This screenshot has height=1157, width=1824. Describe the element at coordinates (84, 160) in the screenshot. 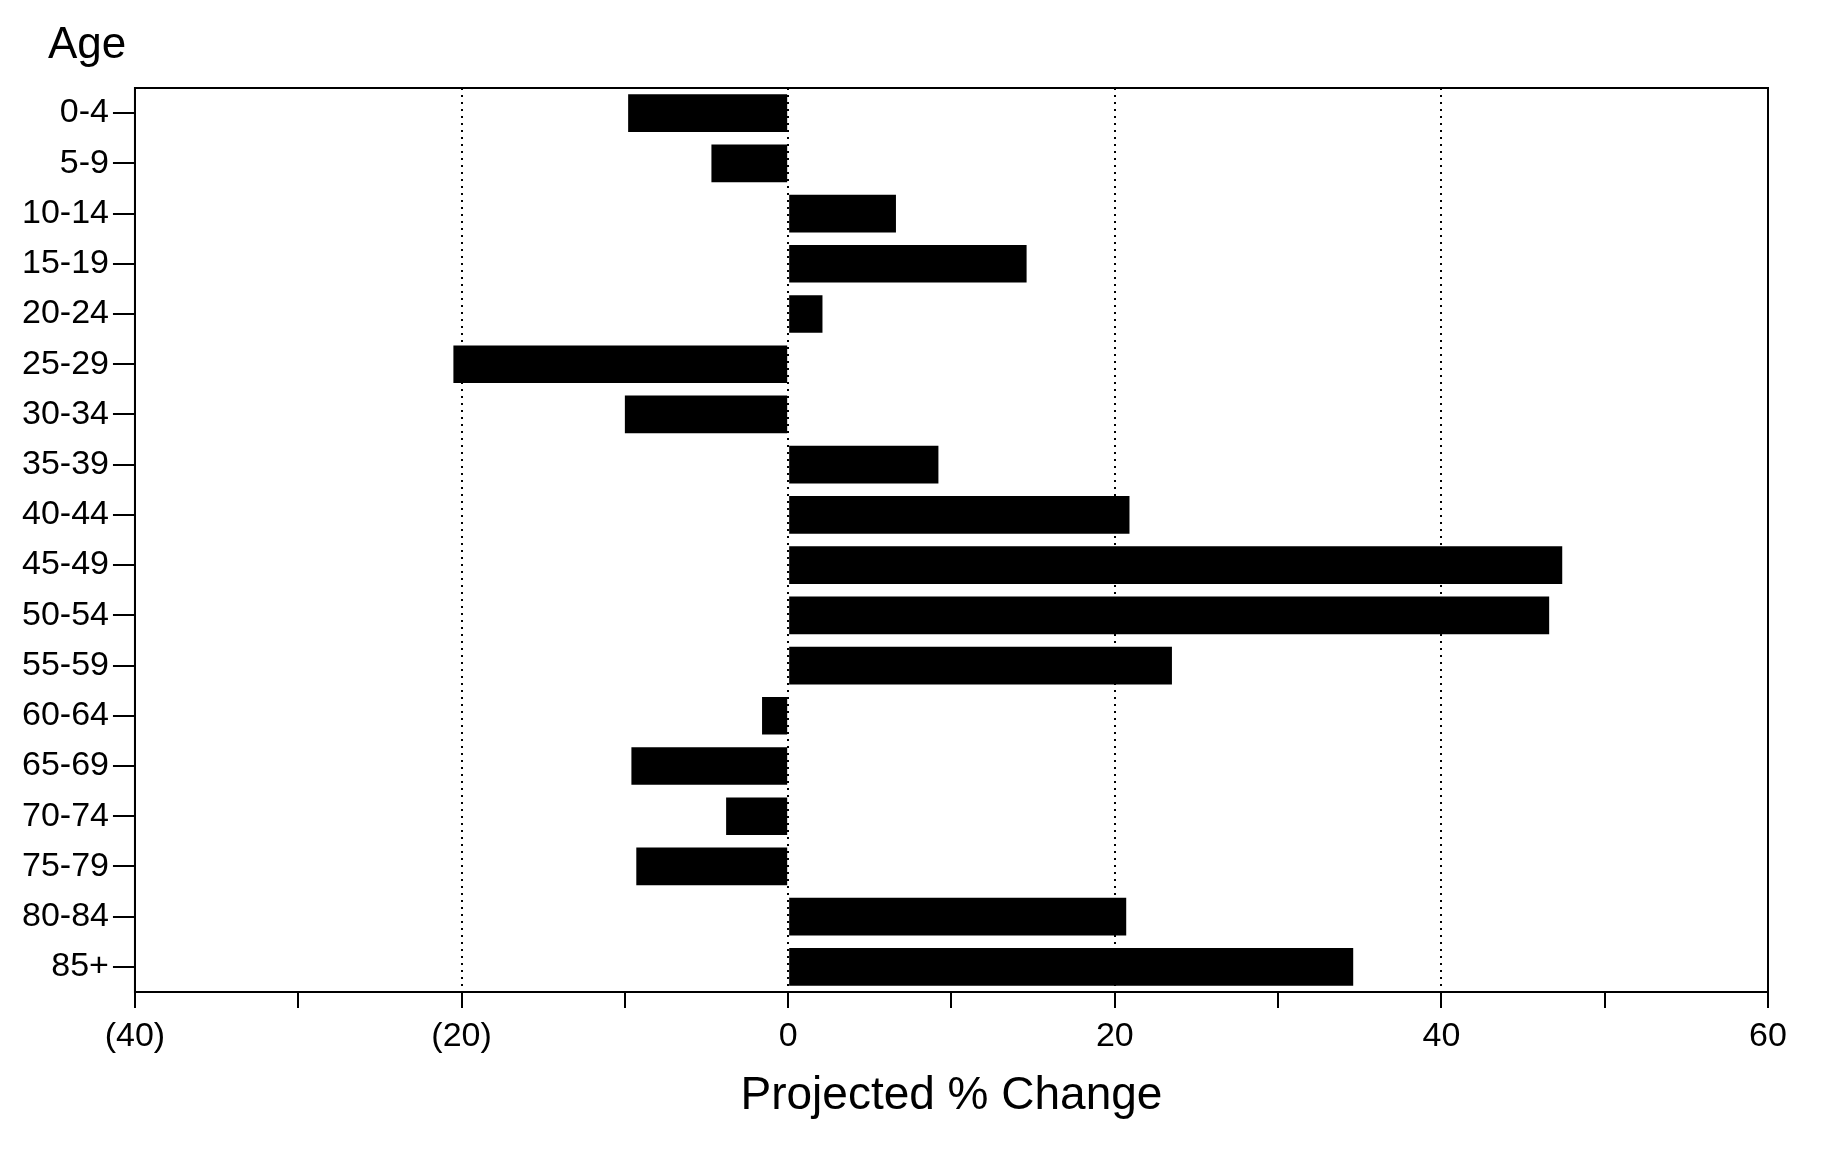

I see `y-tick-label: 5-9` at that location.